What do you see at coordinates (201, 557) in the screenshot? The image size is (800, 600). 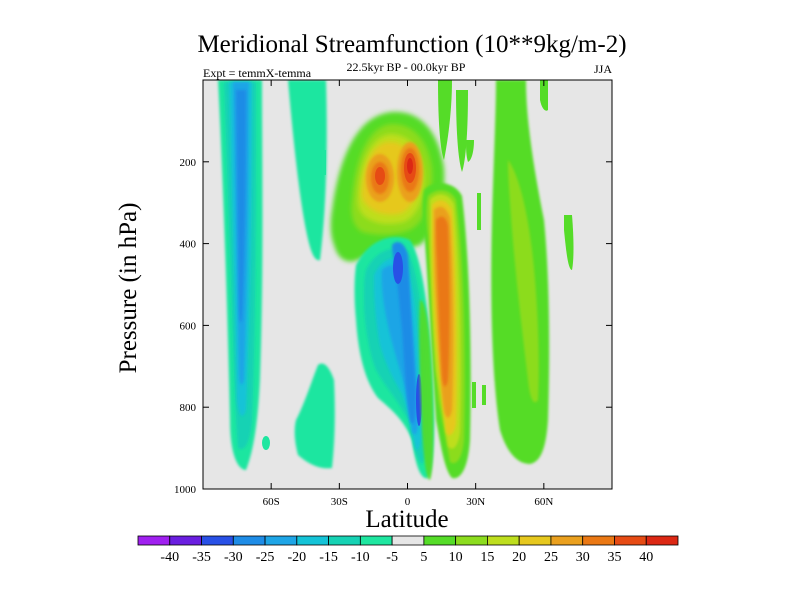 I see `colorbar-label: -35` at bounding box center [201, 557].